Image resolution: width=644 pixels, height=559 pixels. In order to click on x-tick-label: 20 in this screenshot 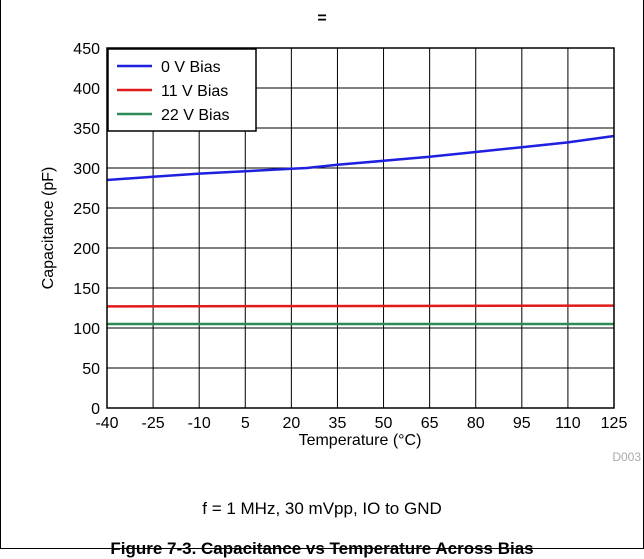, I will do `click(291, 423)`.